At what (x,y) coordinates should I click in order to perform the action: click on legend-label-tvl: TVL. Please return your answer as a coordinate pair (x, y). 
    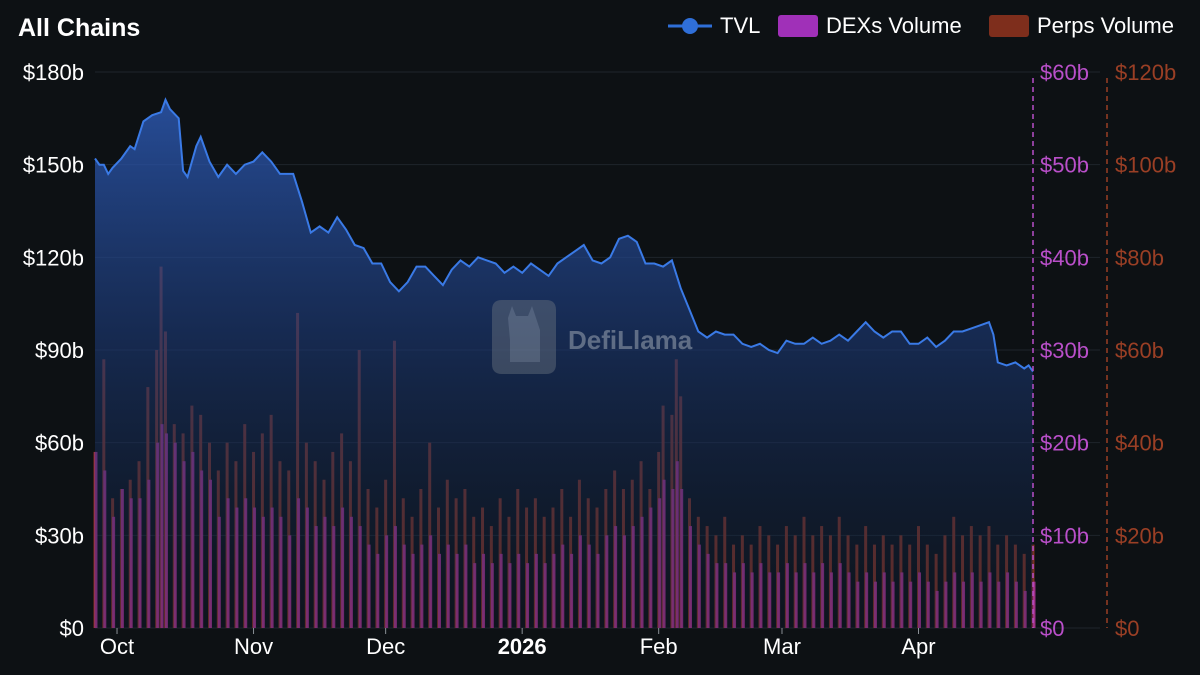
    Looking at the image, I should click on (740, 25).